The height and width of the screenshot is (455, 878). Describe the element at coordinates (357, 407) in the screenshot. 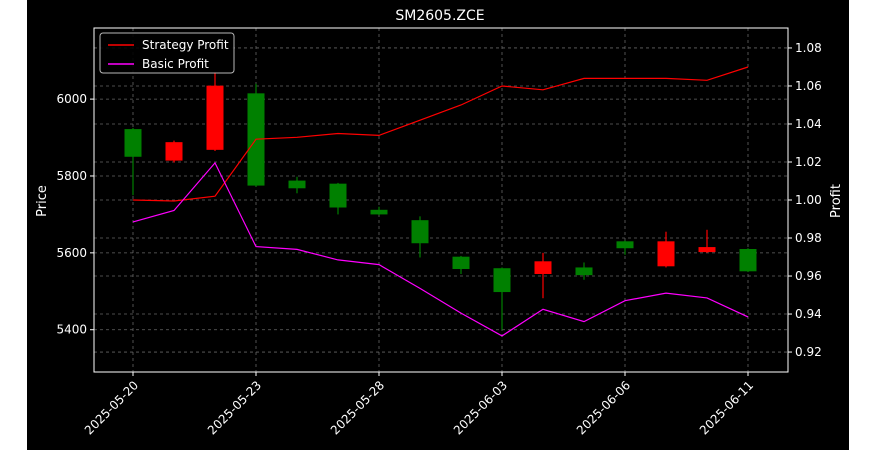

I see `x-tick-label: 2025-05-28` at that location.